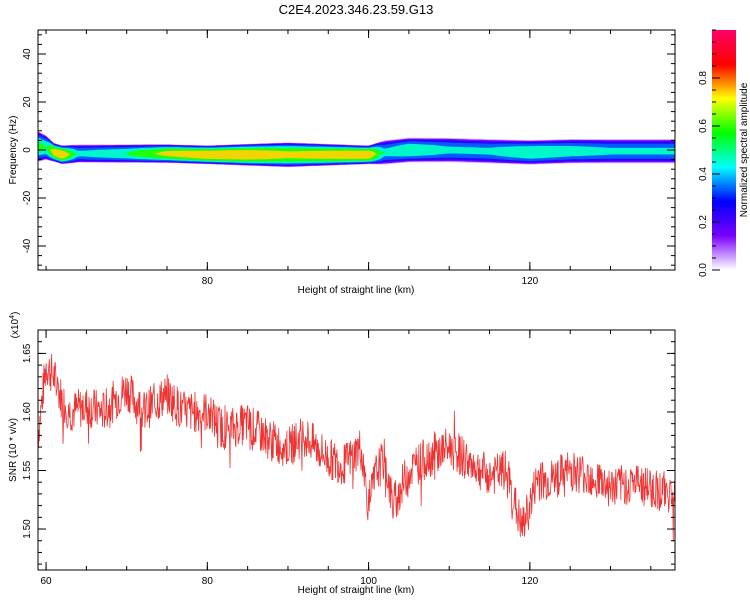  I want to click on snr-y-scale-suffix: ), so click(15, 313).